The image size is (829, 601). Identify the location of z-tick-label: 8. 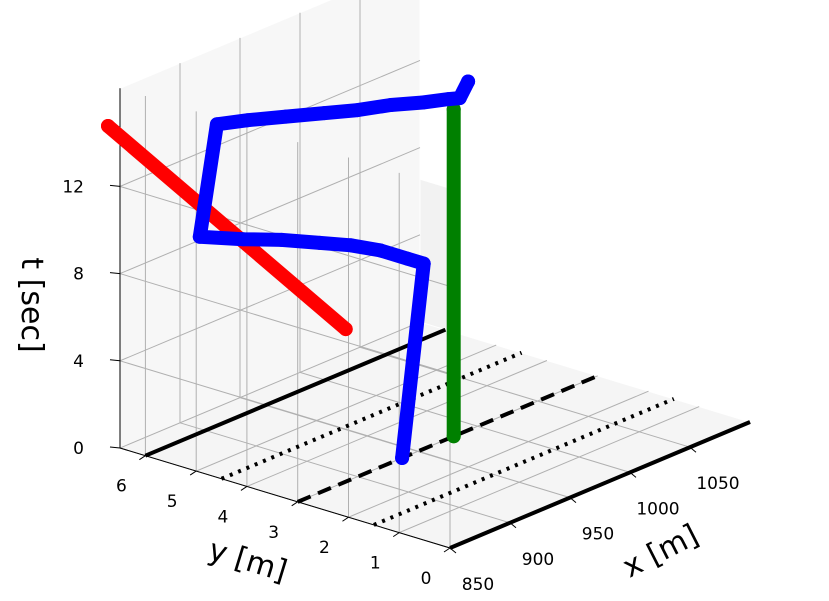
(78, 275).